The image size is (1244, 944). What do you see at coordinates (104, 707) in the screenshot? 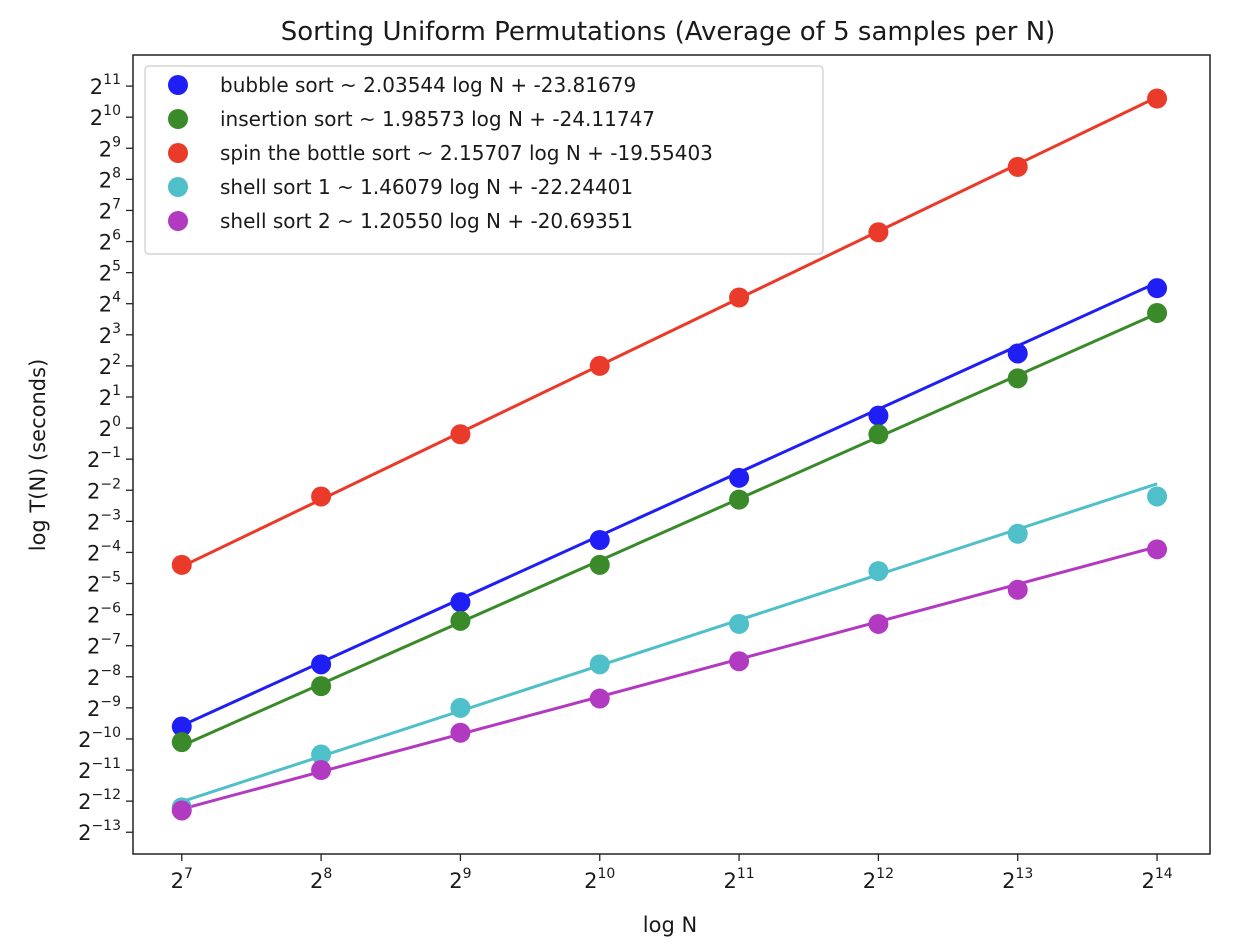
I see `y-tick-label: 2−9` at bounding box center [104, 707].